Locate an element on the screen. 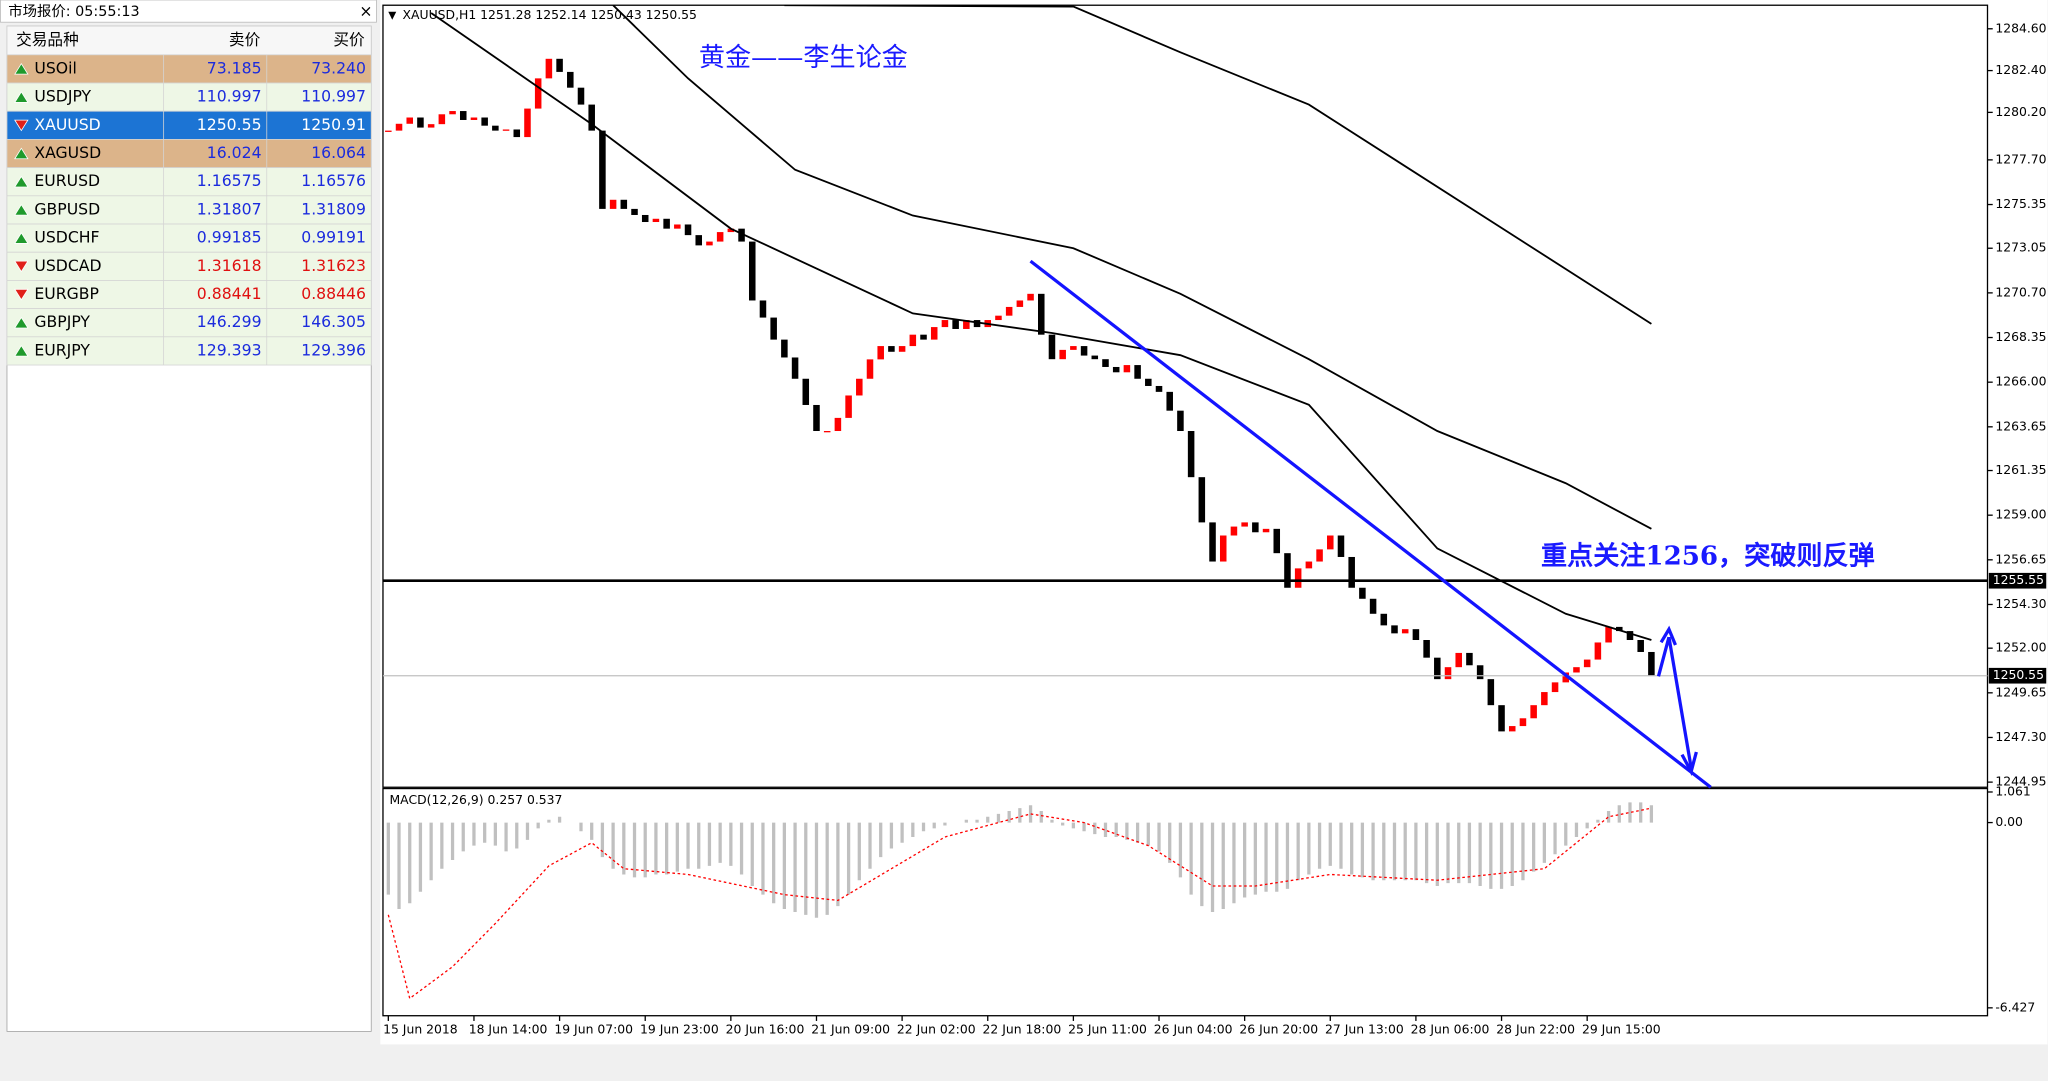 This screenshot has width=2048, height=1081. symbol: USDCHF is located at coordinates (66, 237).